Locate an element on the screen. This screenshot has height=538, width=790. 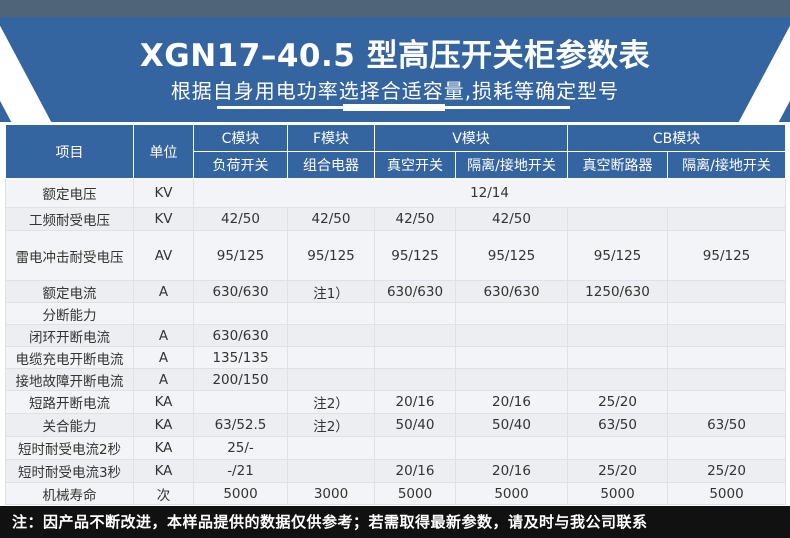
table-row: 分断能力 is located at coordinates (396, 313).